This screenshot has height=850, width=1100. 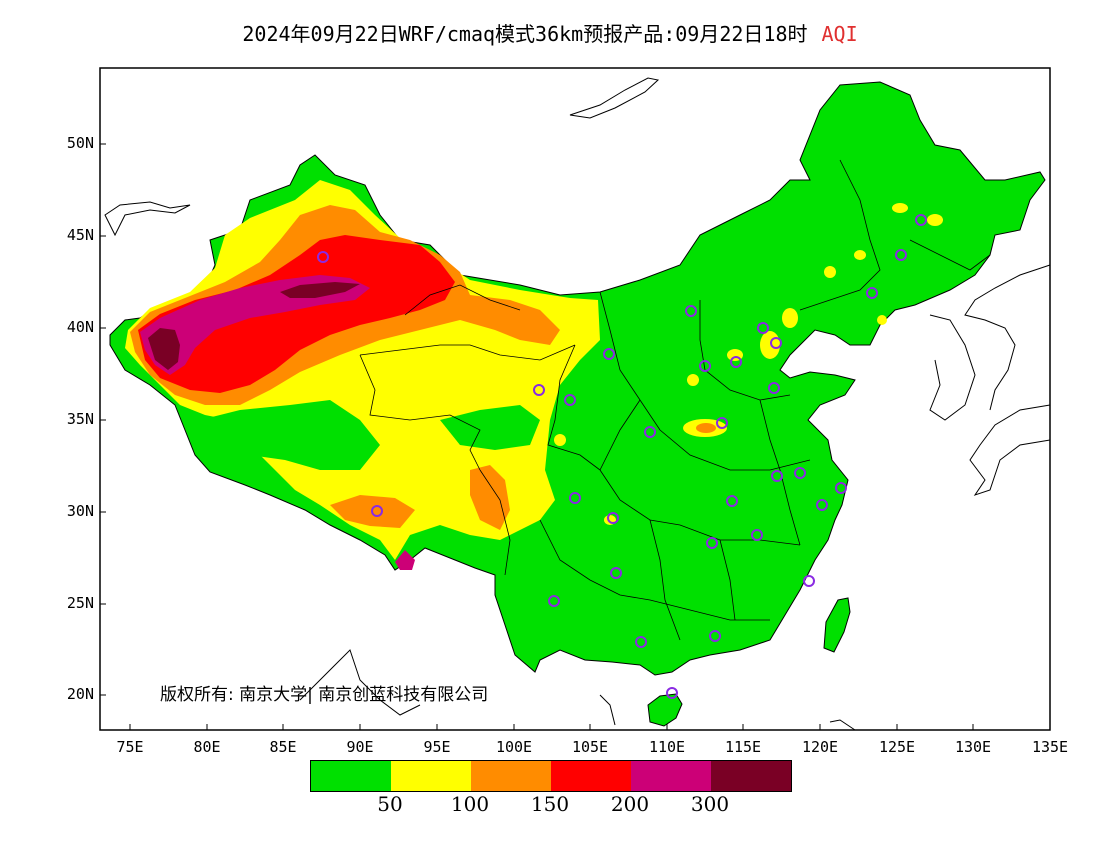 What do you see at coordinates (743, 747) in the screenshot?
I see `lon-label-115e: 115E` at bounding box center [743, 747].